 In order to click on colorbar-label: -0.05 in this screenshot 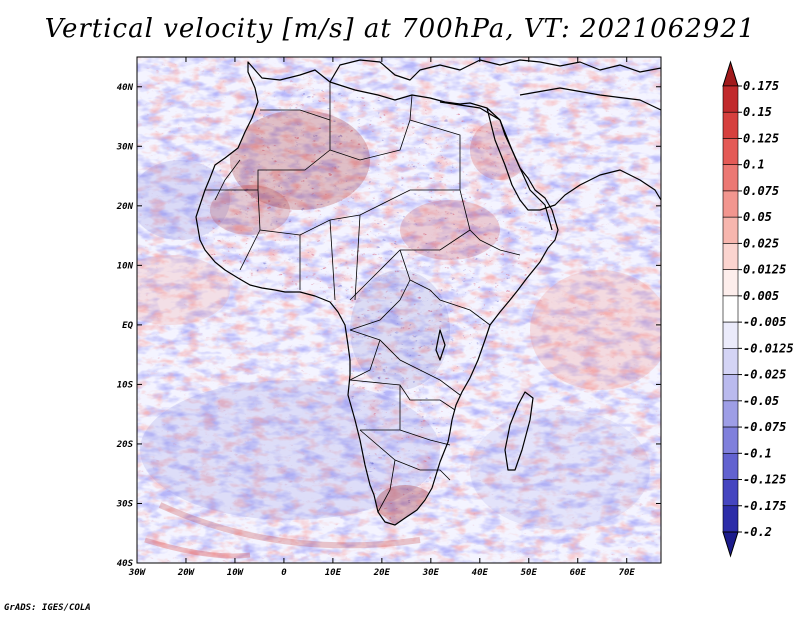, I will do `click(761, 401)`.